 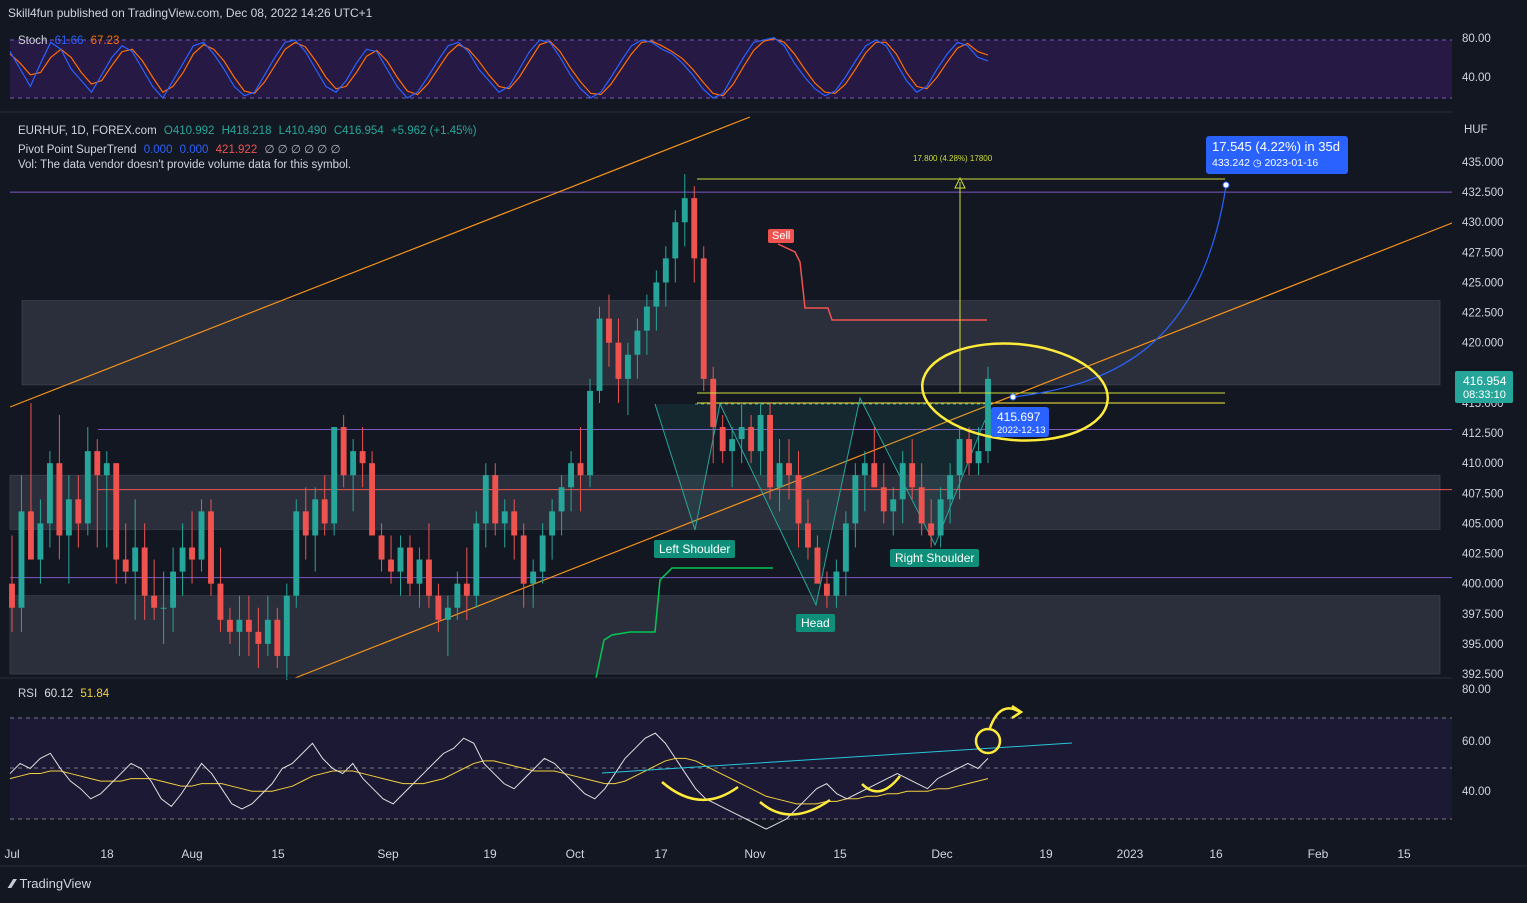 I want to click on left-shoulder-label: Left Shoulder, so click(x=695, y=549).